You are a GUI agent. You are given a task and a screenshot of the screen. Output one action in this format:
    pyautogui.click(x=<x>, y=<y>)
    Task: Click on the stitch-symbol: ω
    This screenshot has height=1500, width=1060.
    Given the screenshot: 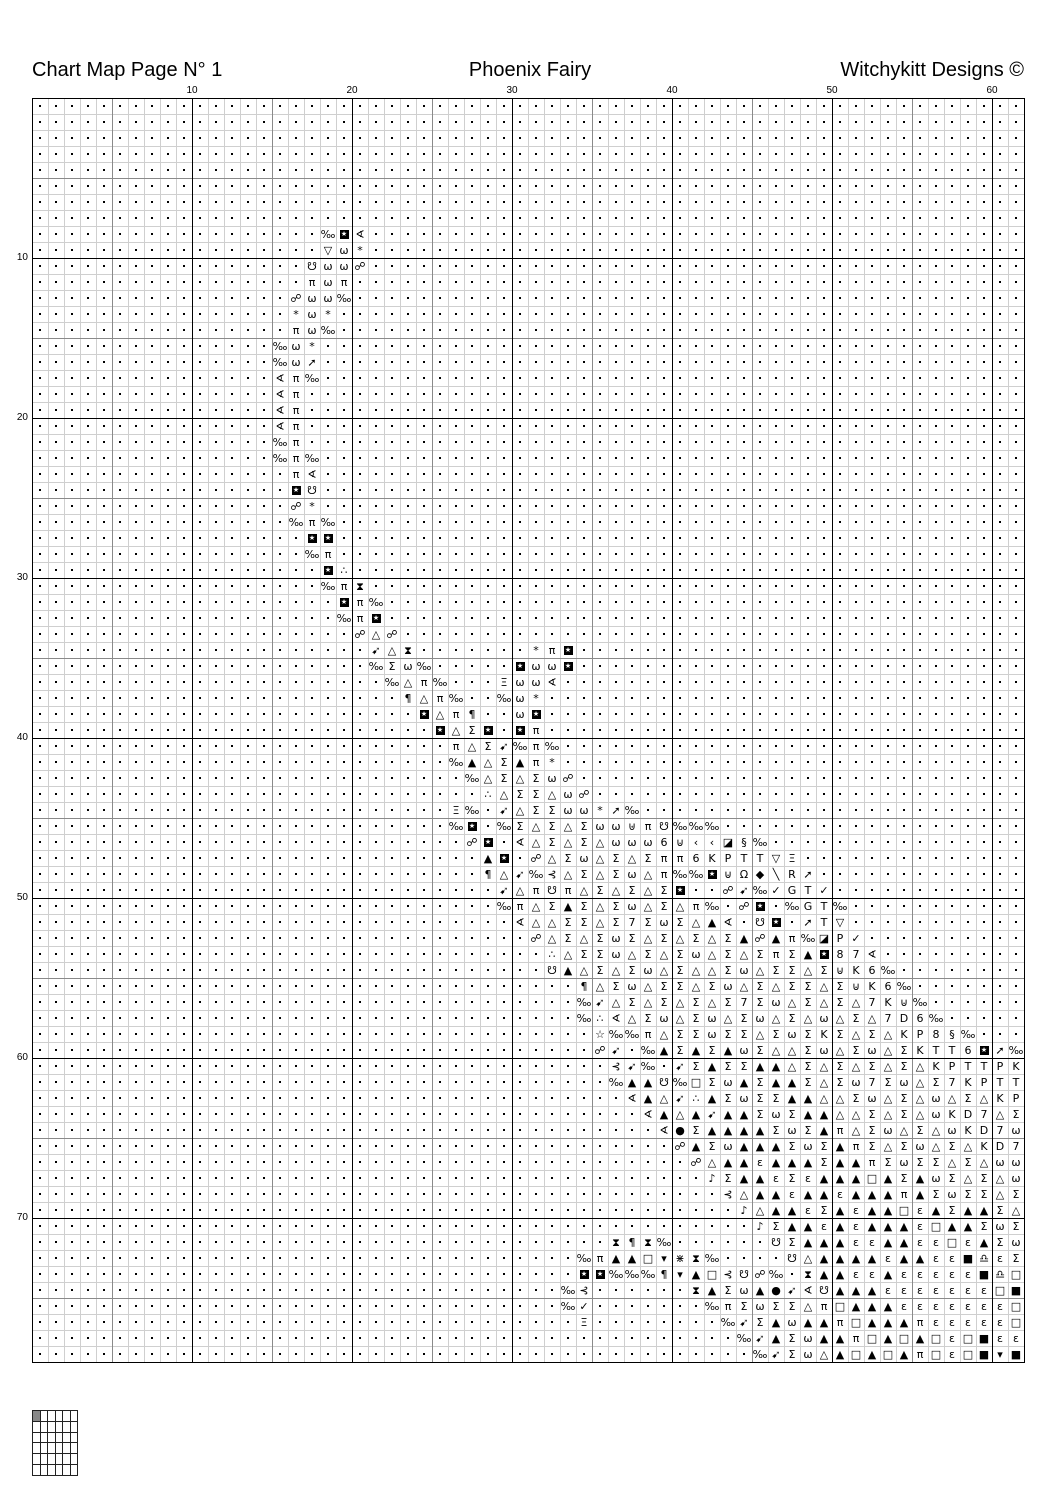 What is the action you would take?
    pyautogui.click(x=568, y=810)
    